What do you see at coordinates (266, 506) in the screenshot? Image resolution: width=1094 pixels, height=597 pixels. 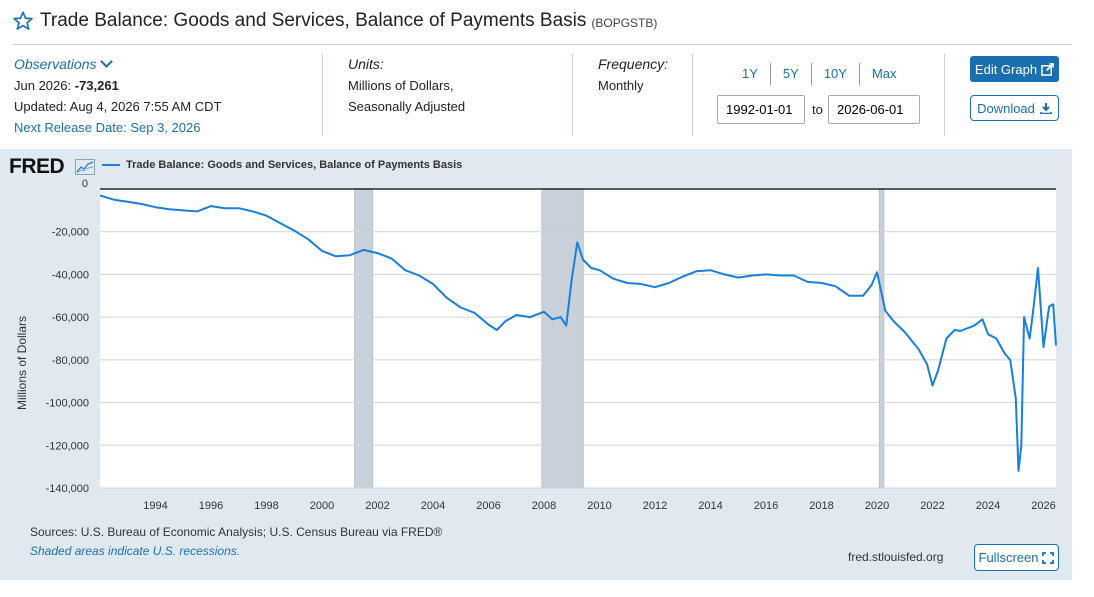 I see `x-tick-label: 1998` at bounding box center [266, 506].